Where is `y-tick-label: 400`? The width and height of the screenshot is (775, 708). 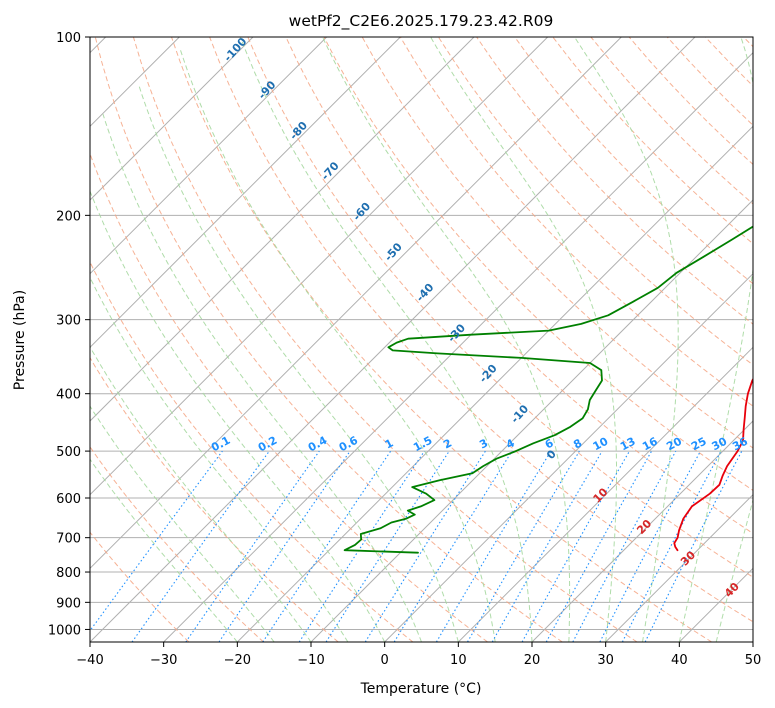 y-tick-label: 400 is located at coordinates (68, 395).